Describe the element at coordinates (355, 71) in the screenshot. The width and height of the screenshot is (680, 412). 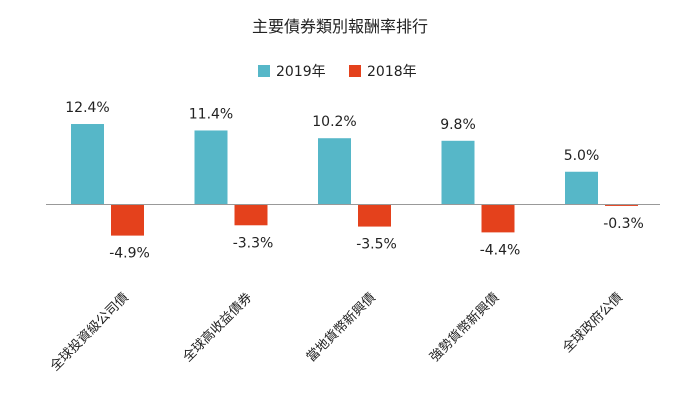
I see `legend-swatch-2018` at that location.